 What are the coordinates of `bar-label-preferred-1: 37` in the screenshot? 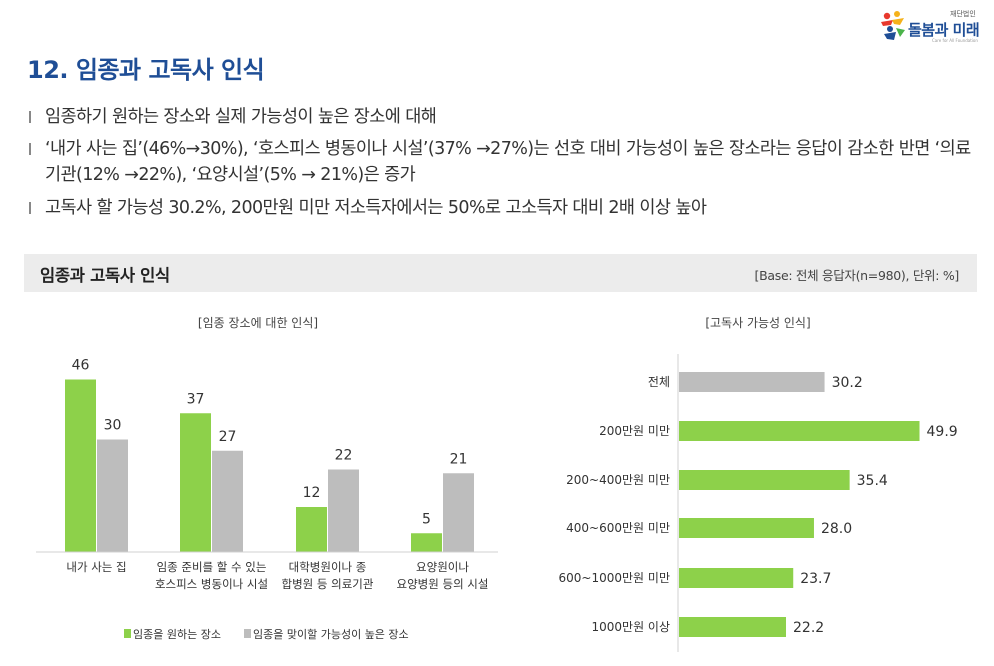 It's located at (196, 399).